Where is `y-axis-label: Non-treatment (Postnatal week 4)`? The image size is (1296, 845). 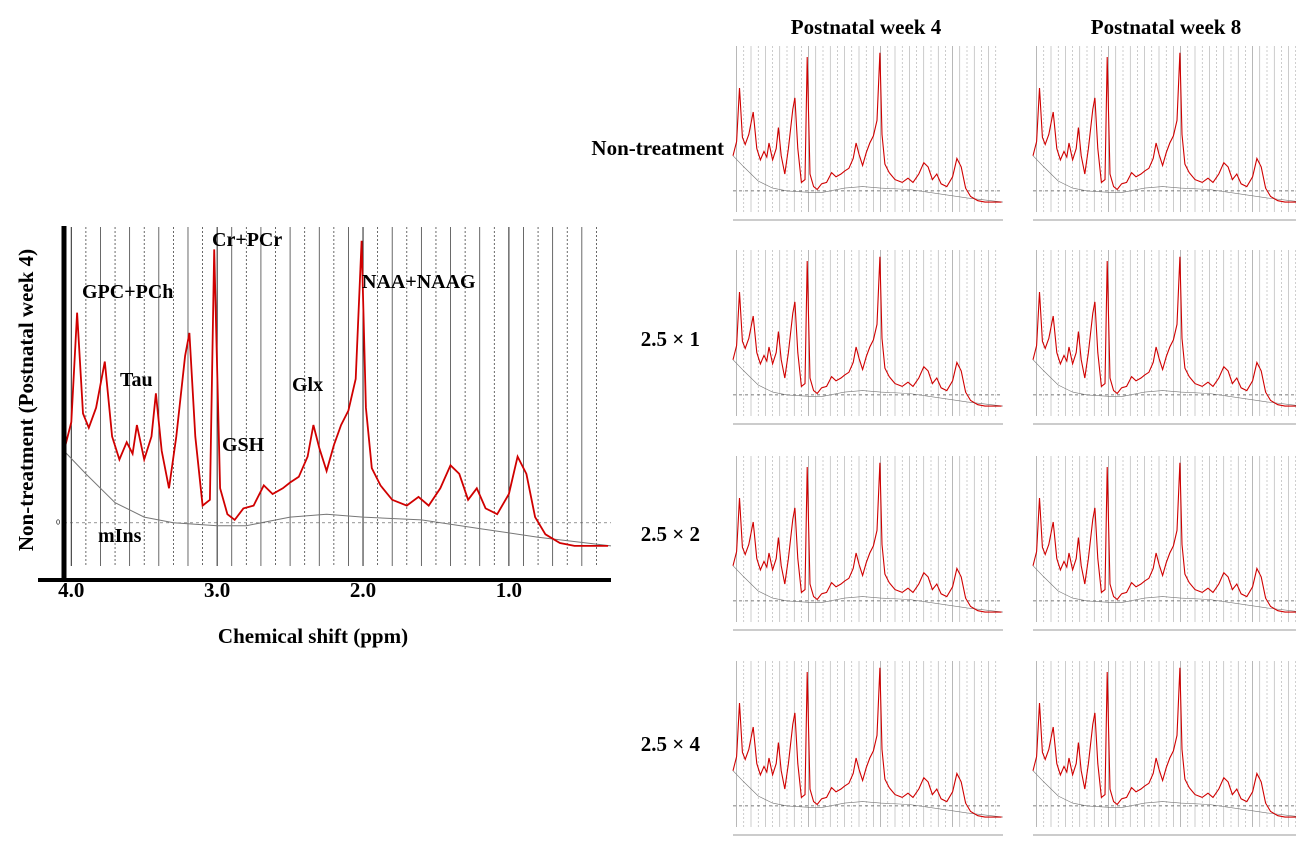 y-axis-label: Non-treatment (Postnatal week 4) is located at coordinates (26, 400).